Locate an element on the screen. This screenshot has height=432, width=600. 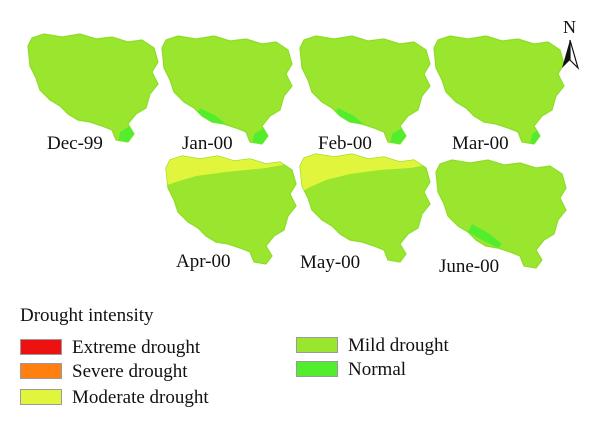
map-label-mar-00: Mar-00 is located at coordinates (480, 143).